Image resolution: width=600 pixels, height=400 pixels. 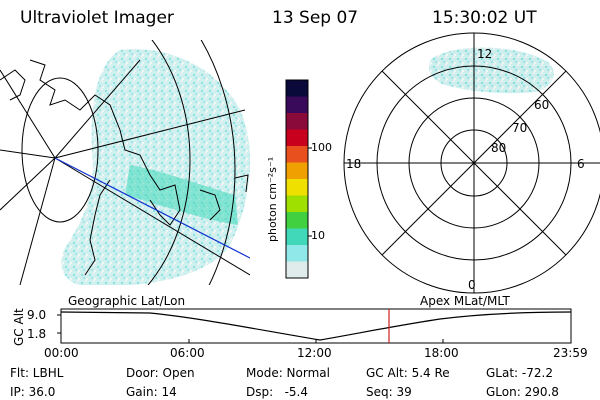 I want to click on colorbar-tick-10: 10, so click(x=318, y=235).